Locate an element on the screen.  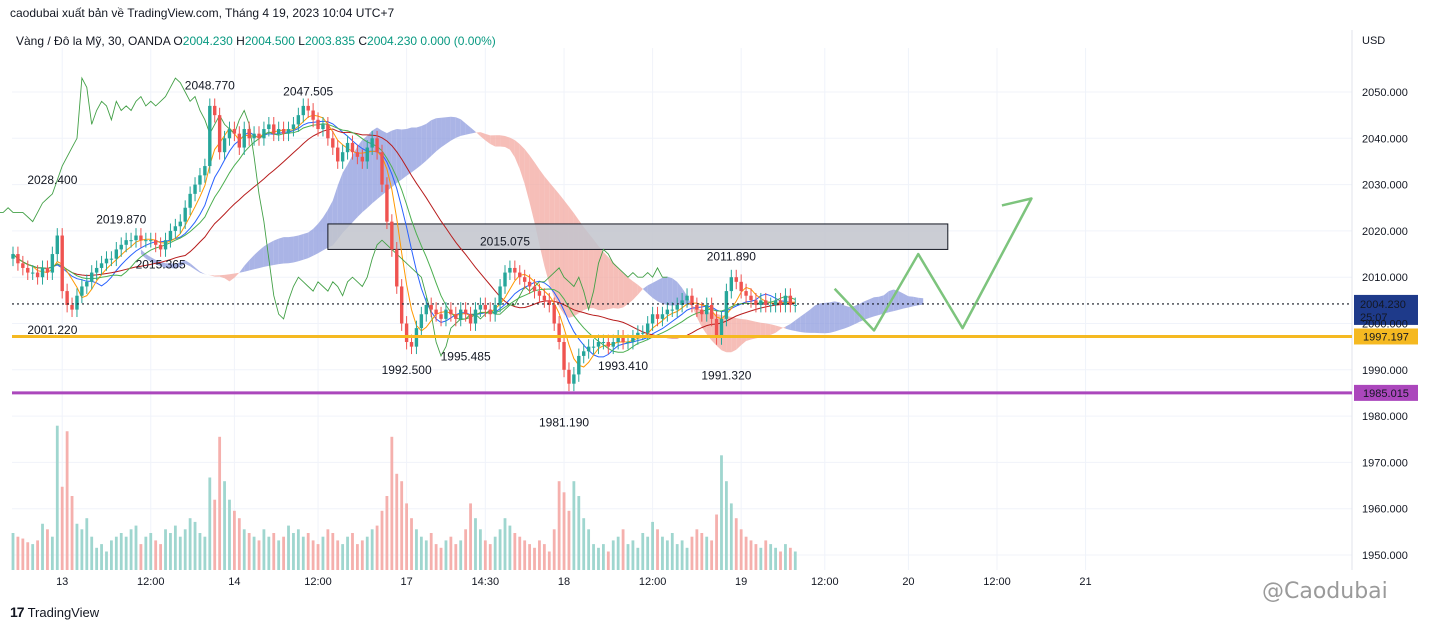
price-annotation: 2019.870 is located at coordinates (121, 220).